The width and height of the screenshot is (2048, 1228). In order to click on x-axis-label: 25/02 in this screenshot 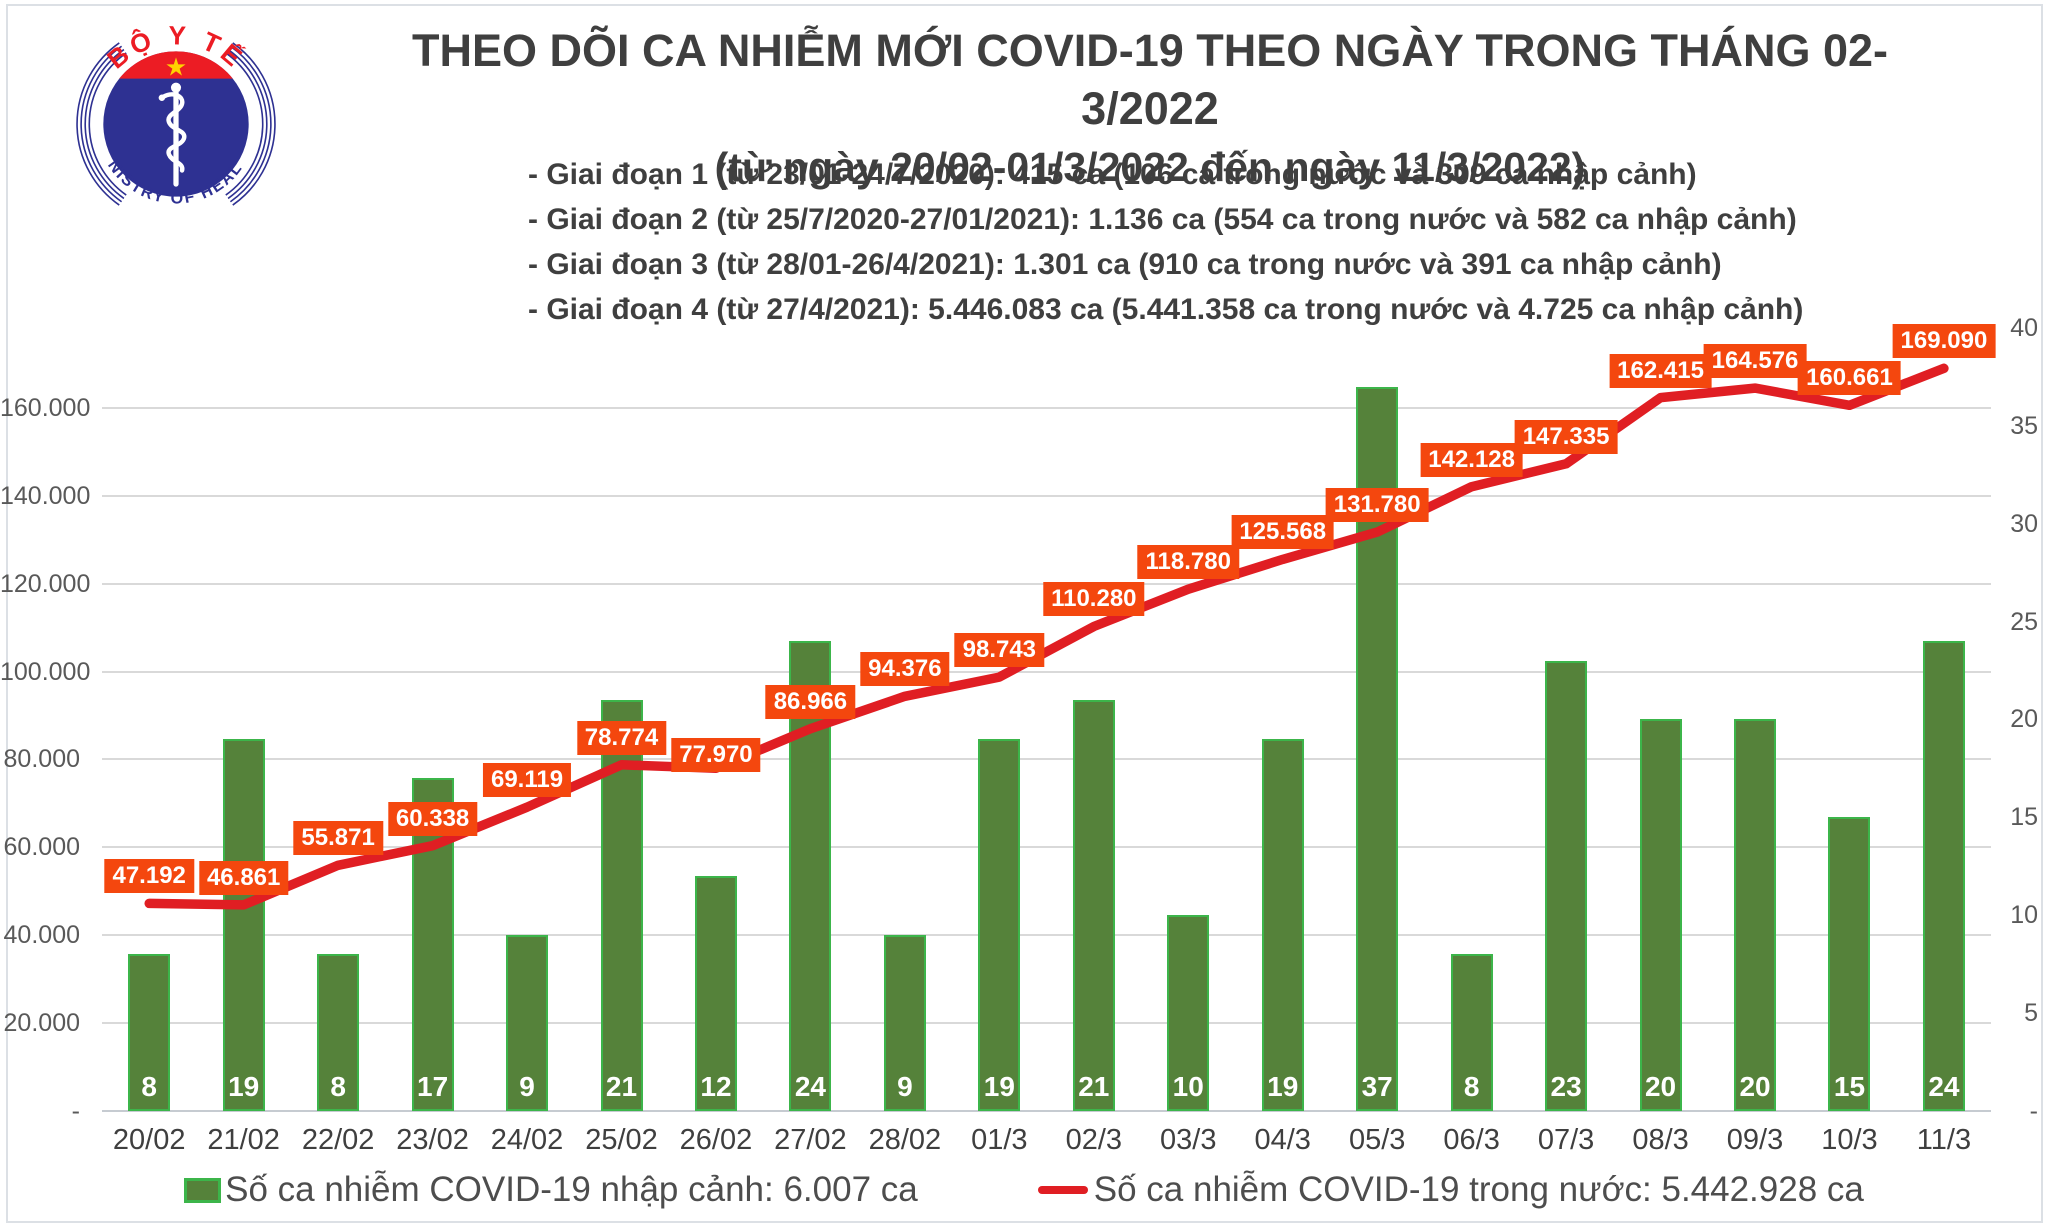, I will do `click(621, 1140)`.